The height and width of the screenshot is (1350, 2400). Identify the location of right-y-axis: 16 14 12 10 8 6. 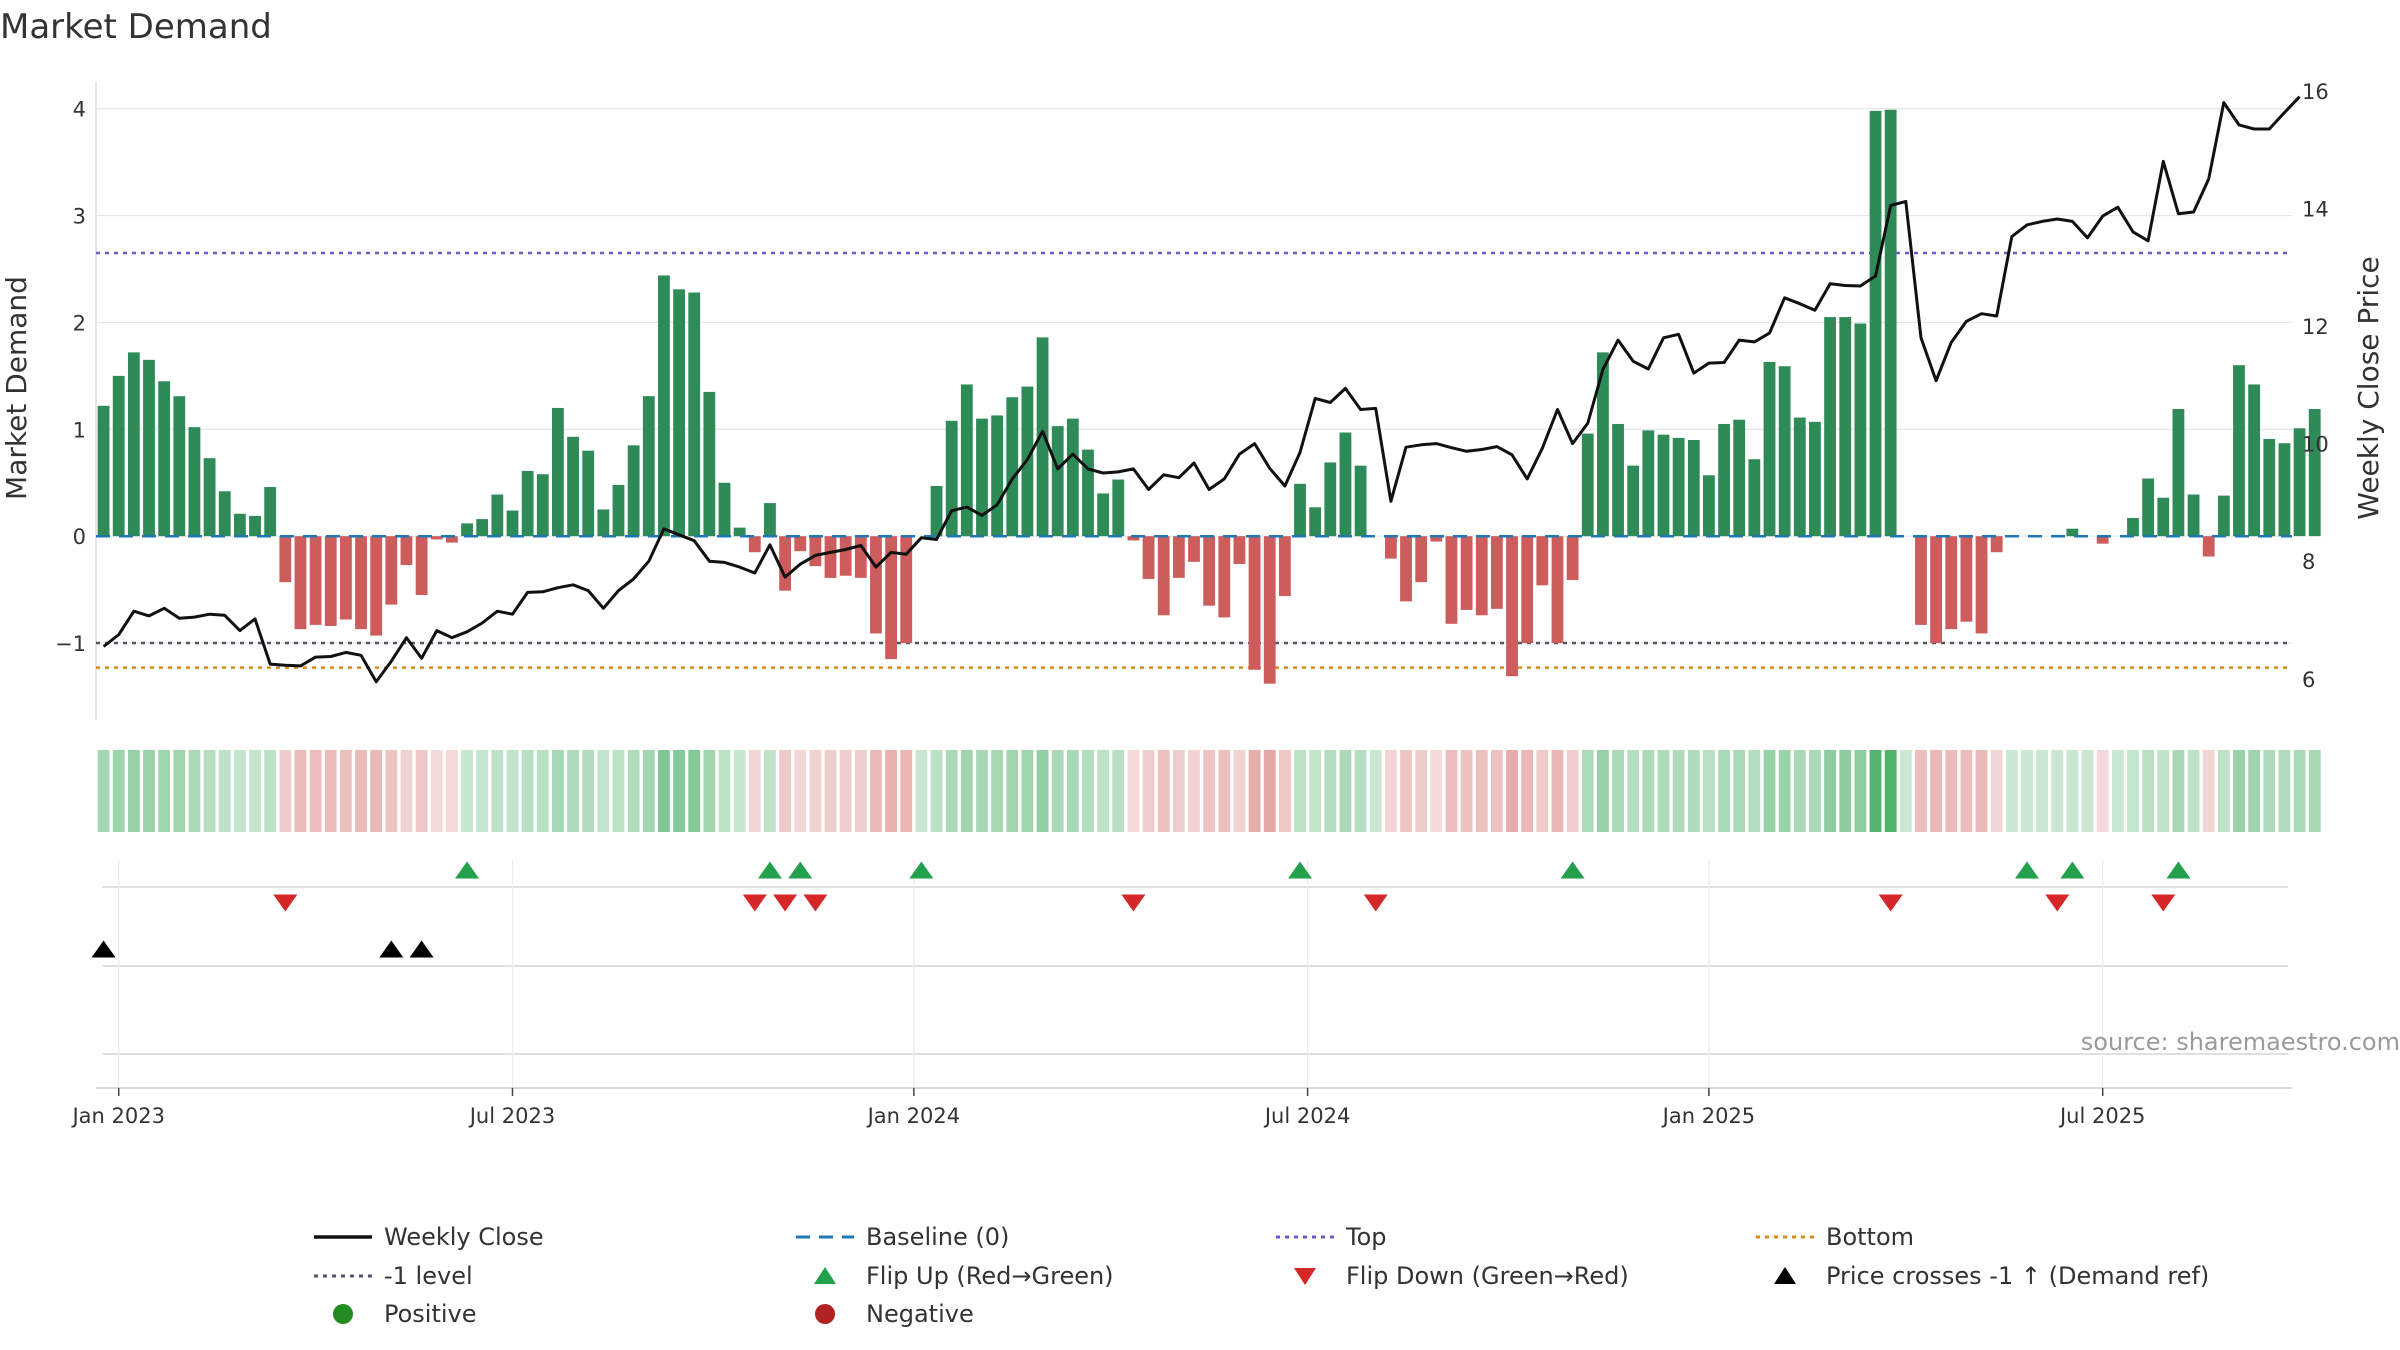
(2315, 386).